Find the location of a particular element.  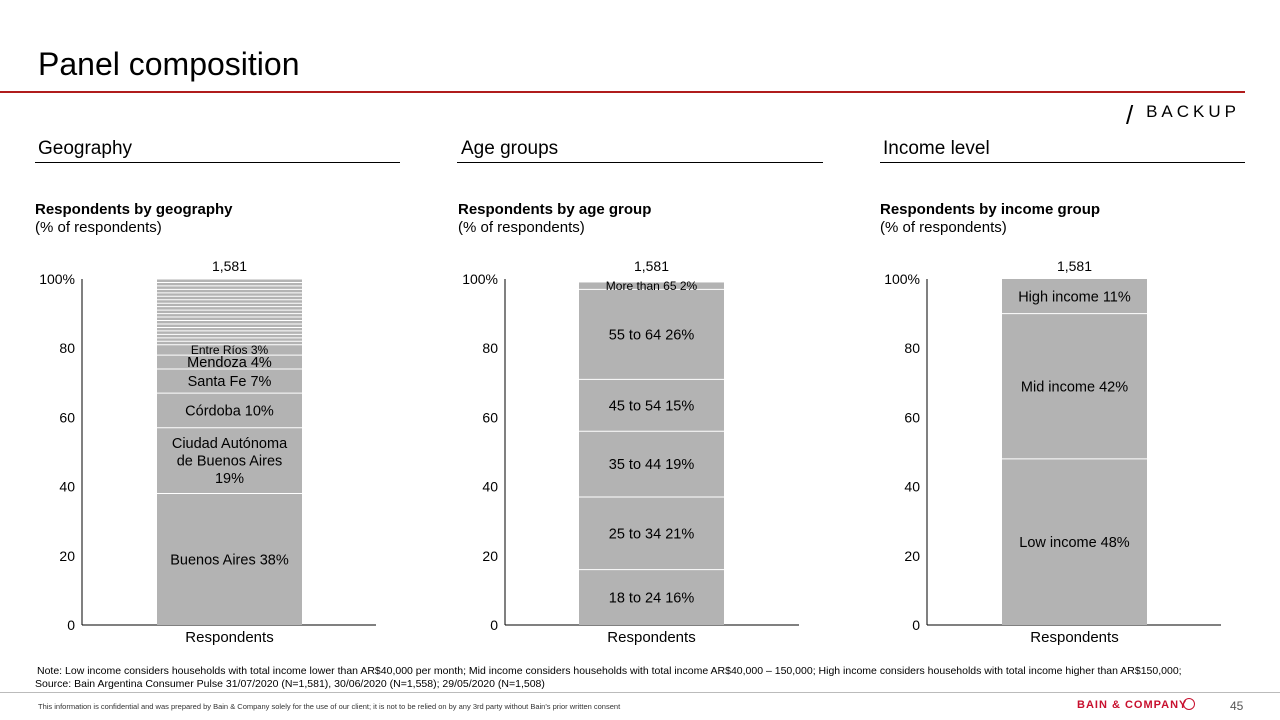

segment-data-label: 55 to 64 26% is located at coordinates (652, 335).